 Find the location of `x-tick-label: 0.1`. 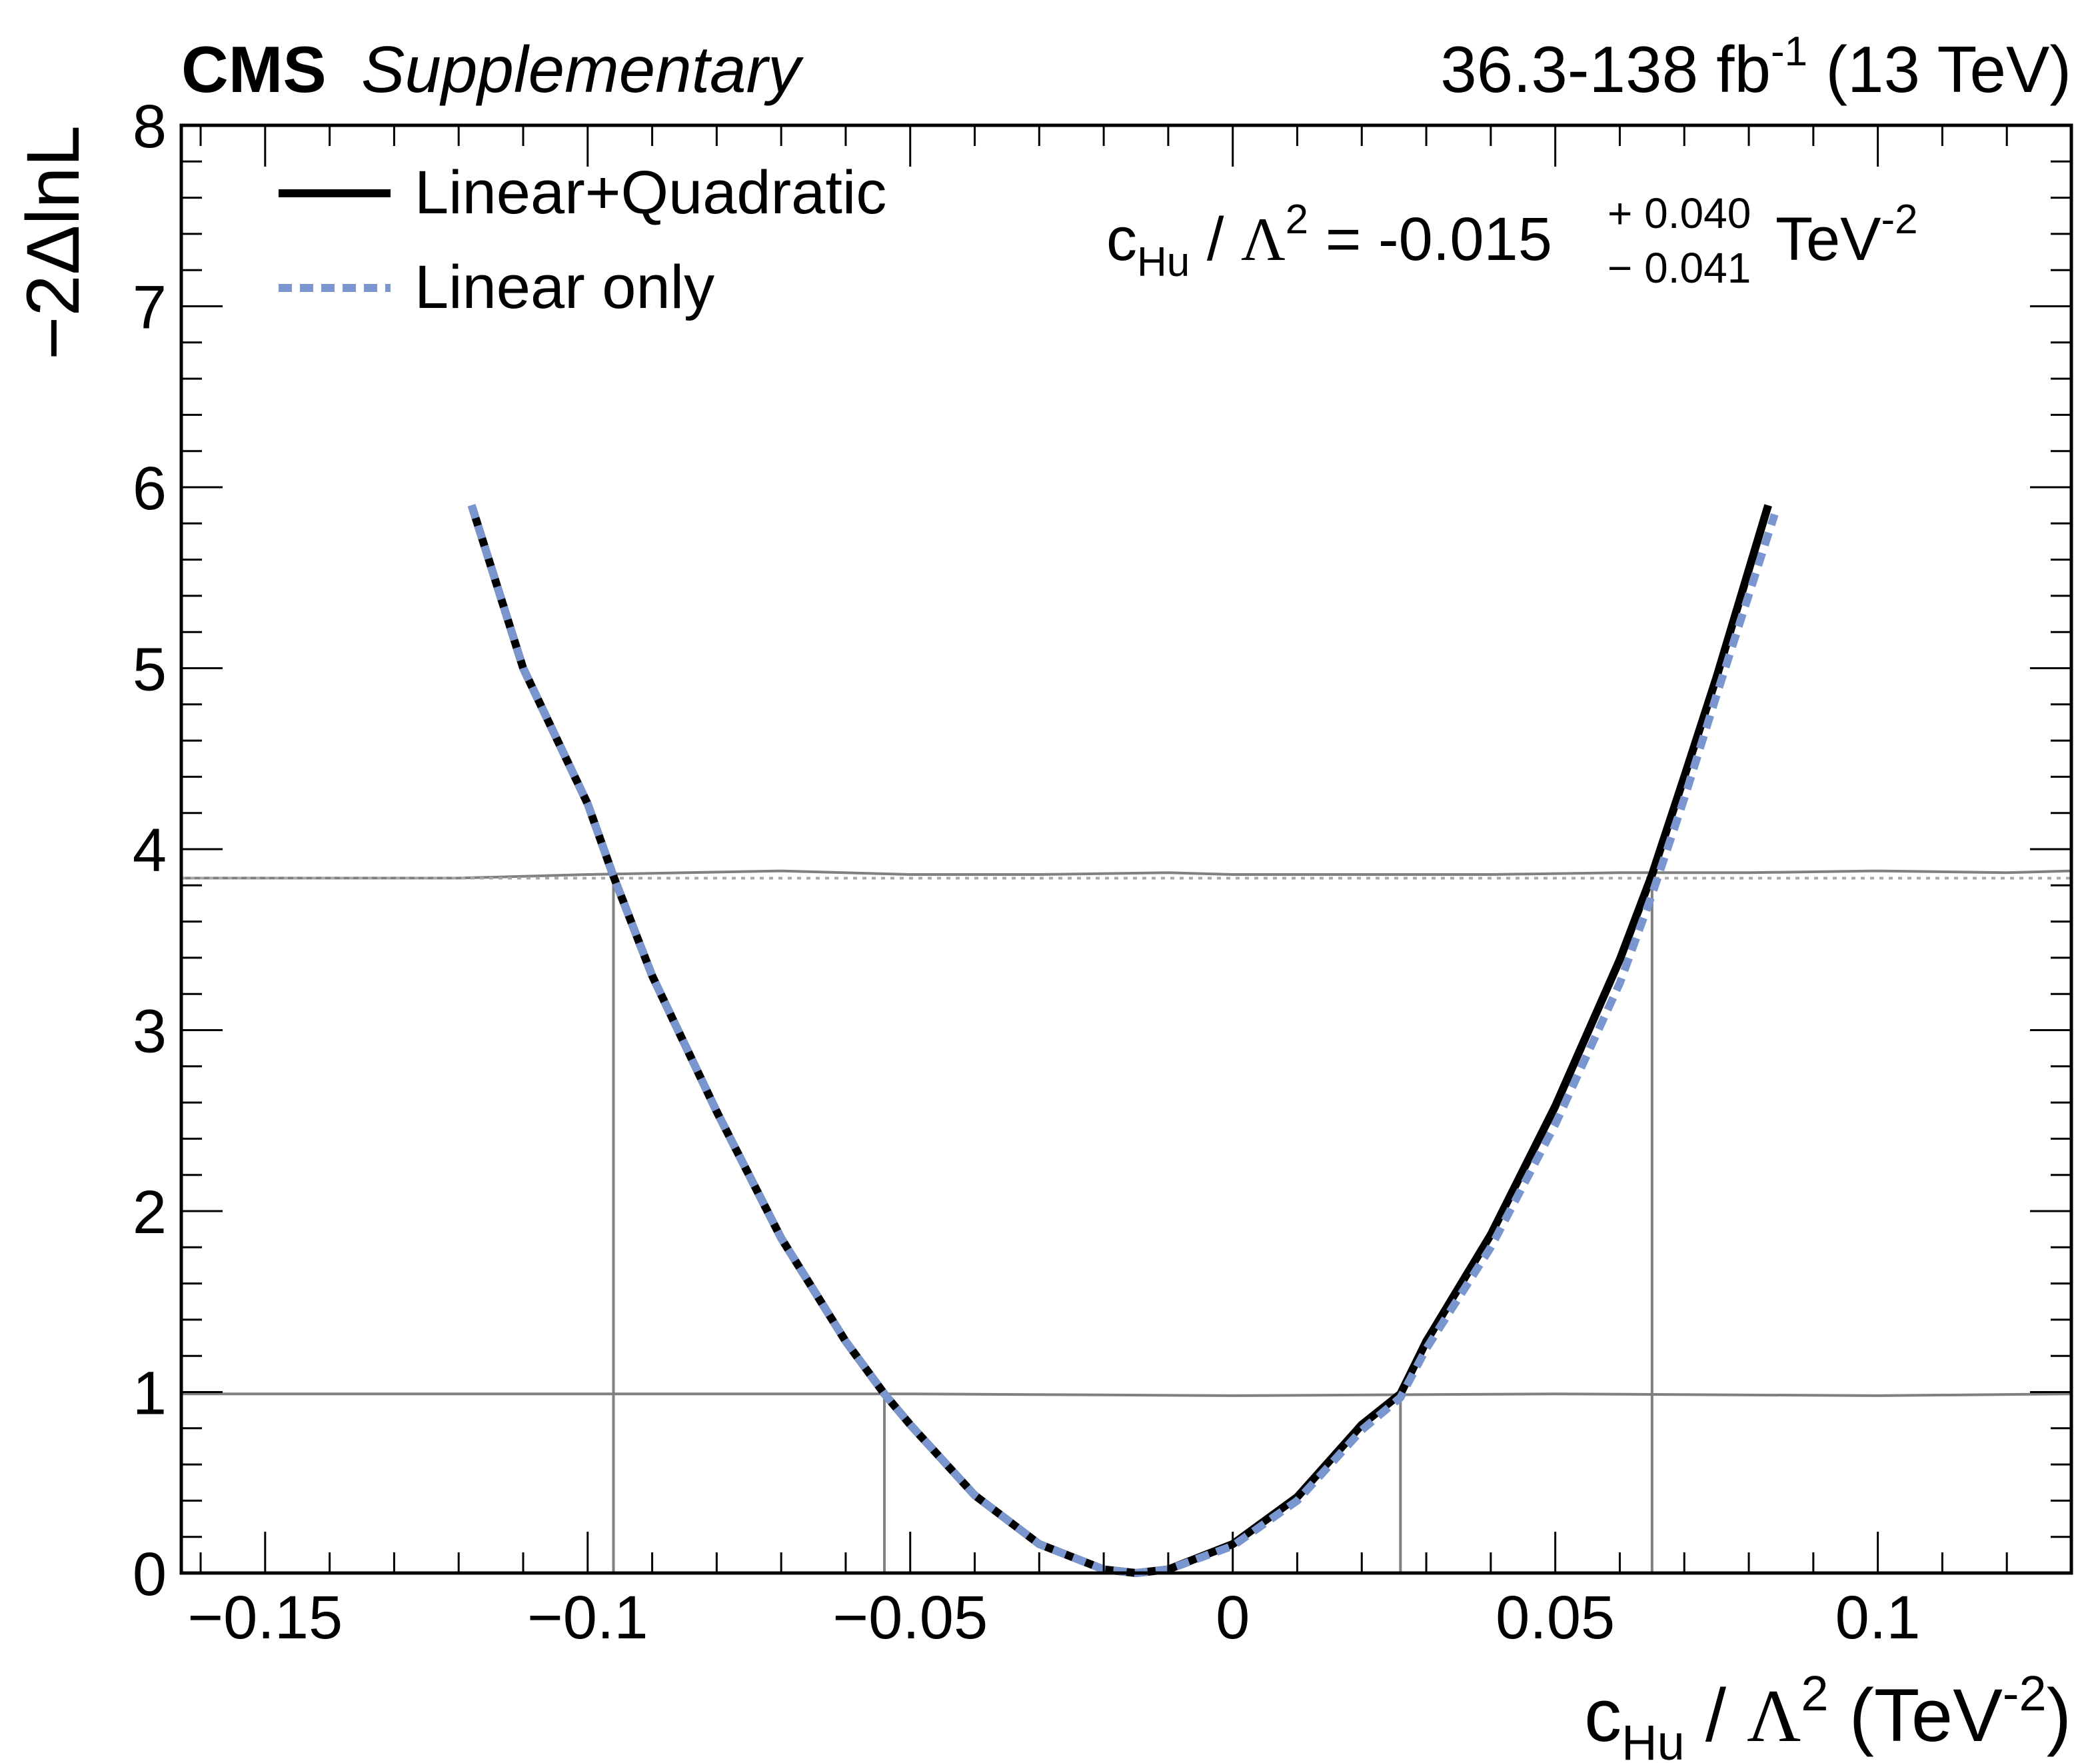

x-tick-label: 0.1 is located at coordinates (1878, 1618).